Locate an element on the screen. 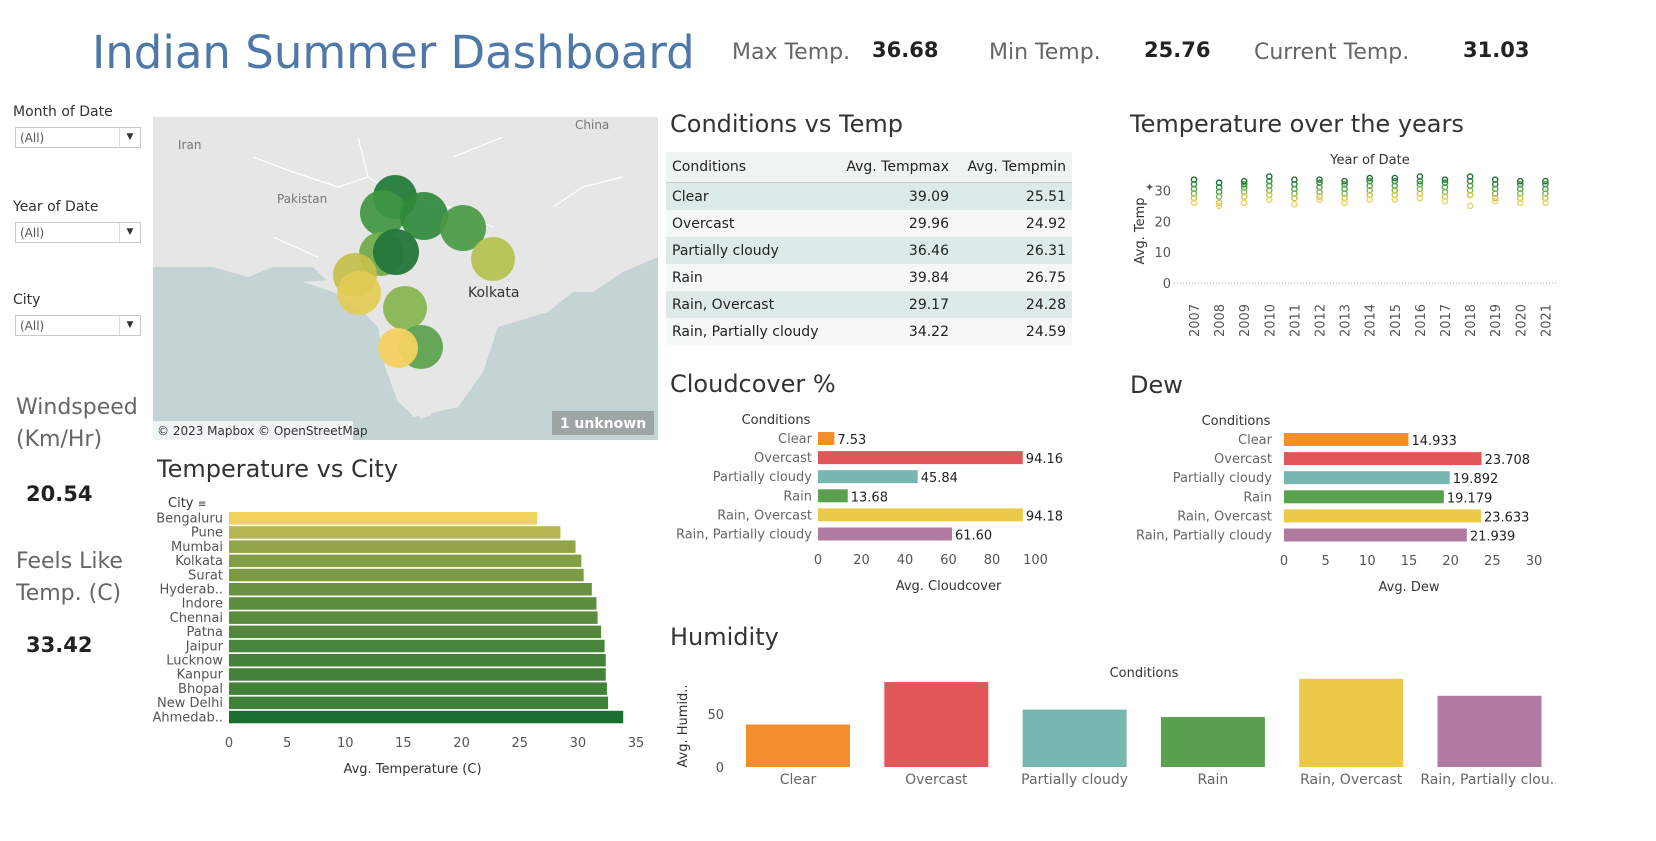  year-filter-select: (All) ▼ is located at coordinates (78, 232).